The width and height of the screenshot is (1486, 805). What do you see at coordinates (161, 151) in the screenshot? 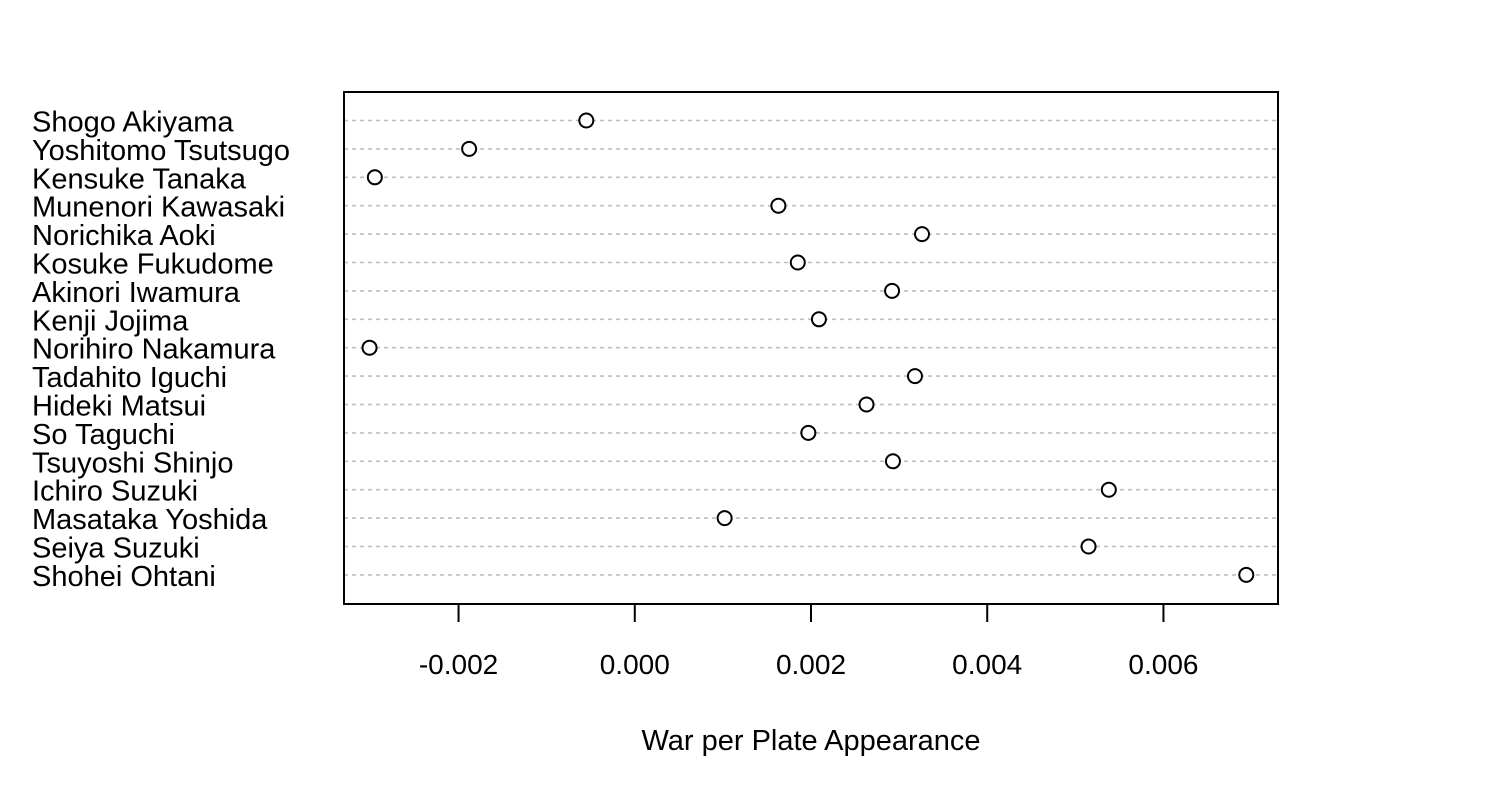
I see `category-label: Yoshitomo Tsutsugo` at bounding box center [161, 151].